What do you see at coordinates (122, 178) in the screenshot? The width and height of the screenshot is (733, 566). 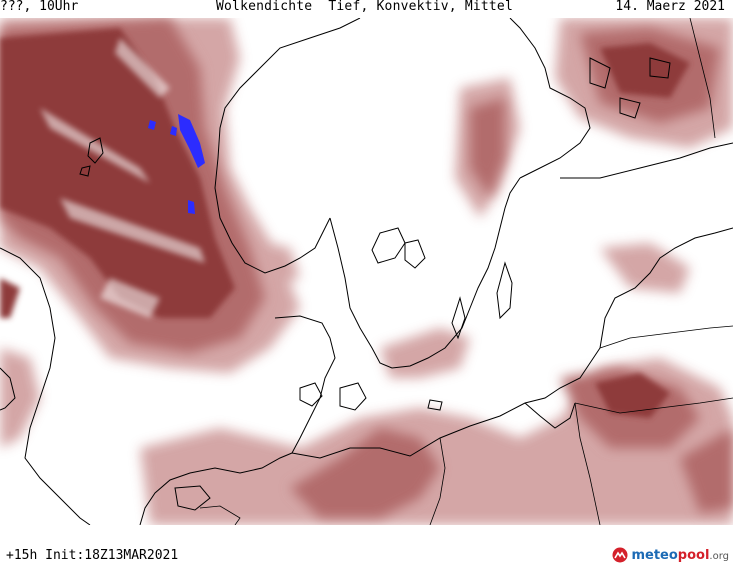 I see `cloud-streaks-white` at bounding box center [122, 178].